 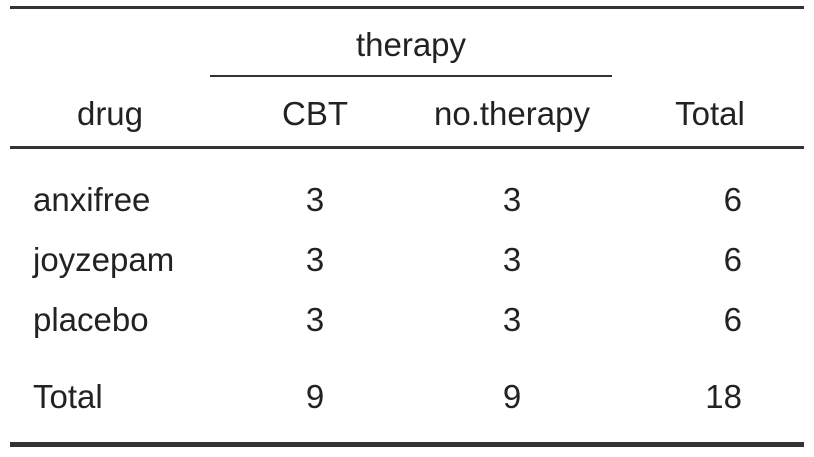 What do you see at coordinates (512, 396) in the screenshot?
I see `totals-no-therapy: 9` at bounding box center [512, 396].